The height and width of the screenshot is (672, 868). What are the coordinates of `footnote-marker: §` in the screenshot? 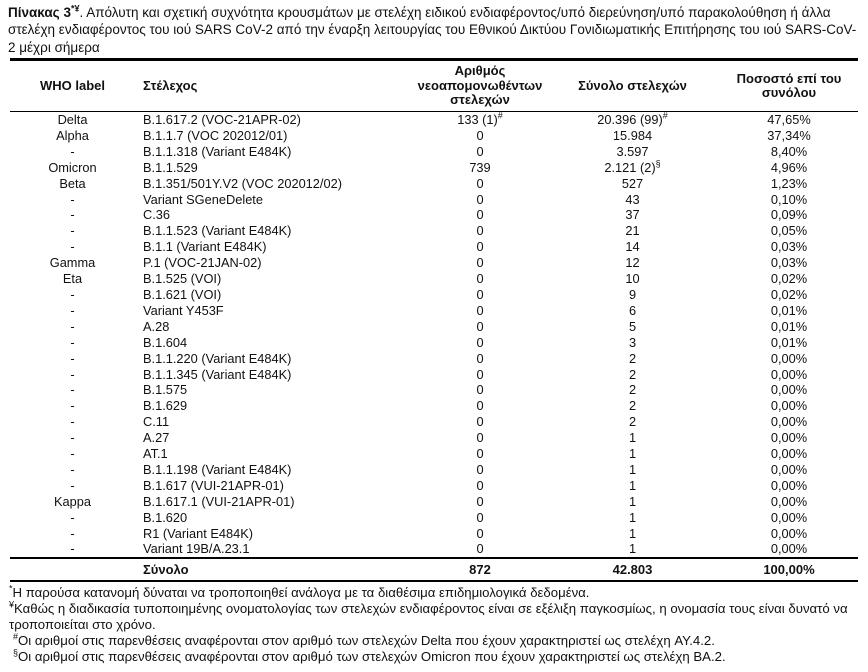 It's located at (16, 652).